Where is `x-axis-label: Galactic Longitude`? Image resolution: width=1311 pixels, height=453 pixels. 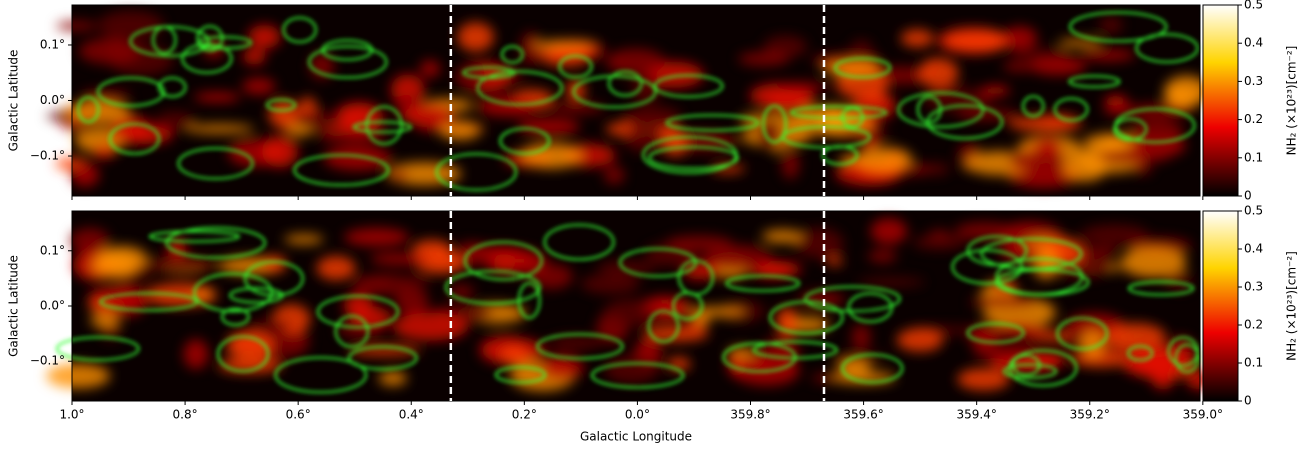 x-axis-label: Galactic Longitude is located at coordinates (636, 437).